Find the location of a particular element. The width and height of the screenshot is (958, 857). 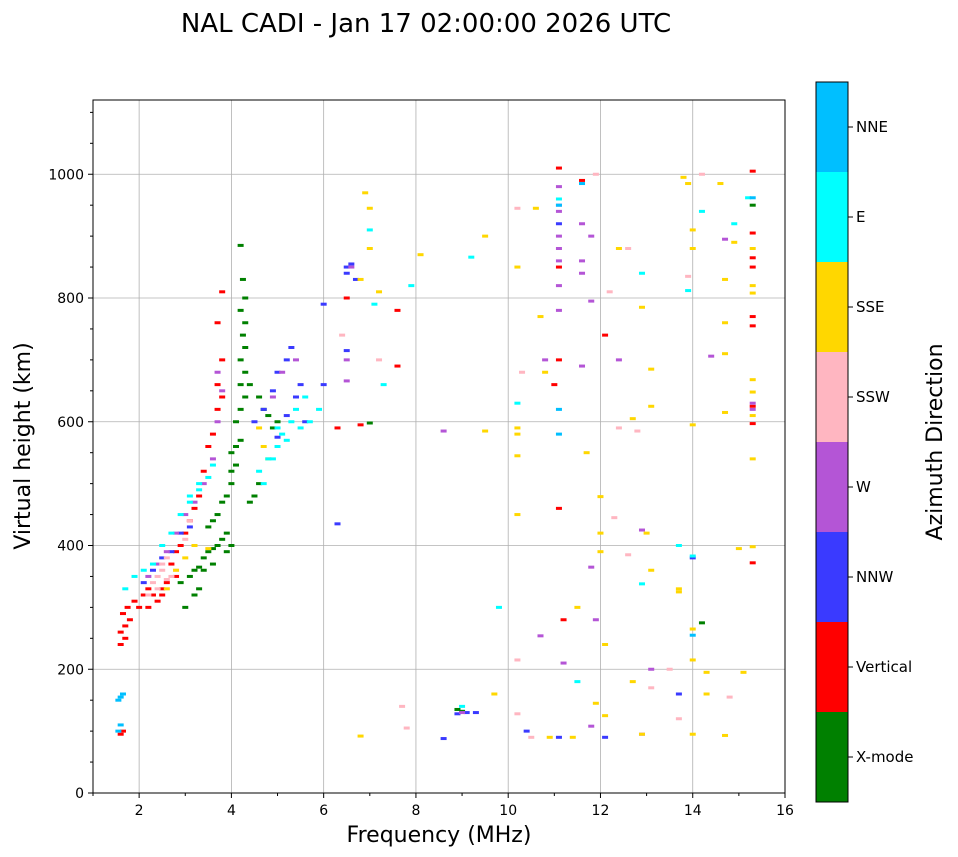

colorbar-frame is located at coordinates (832, 442).